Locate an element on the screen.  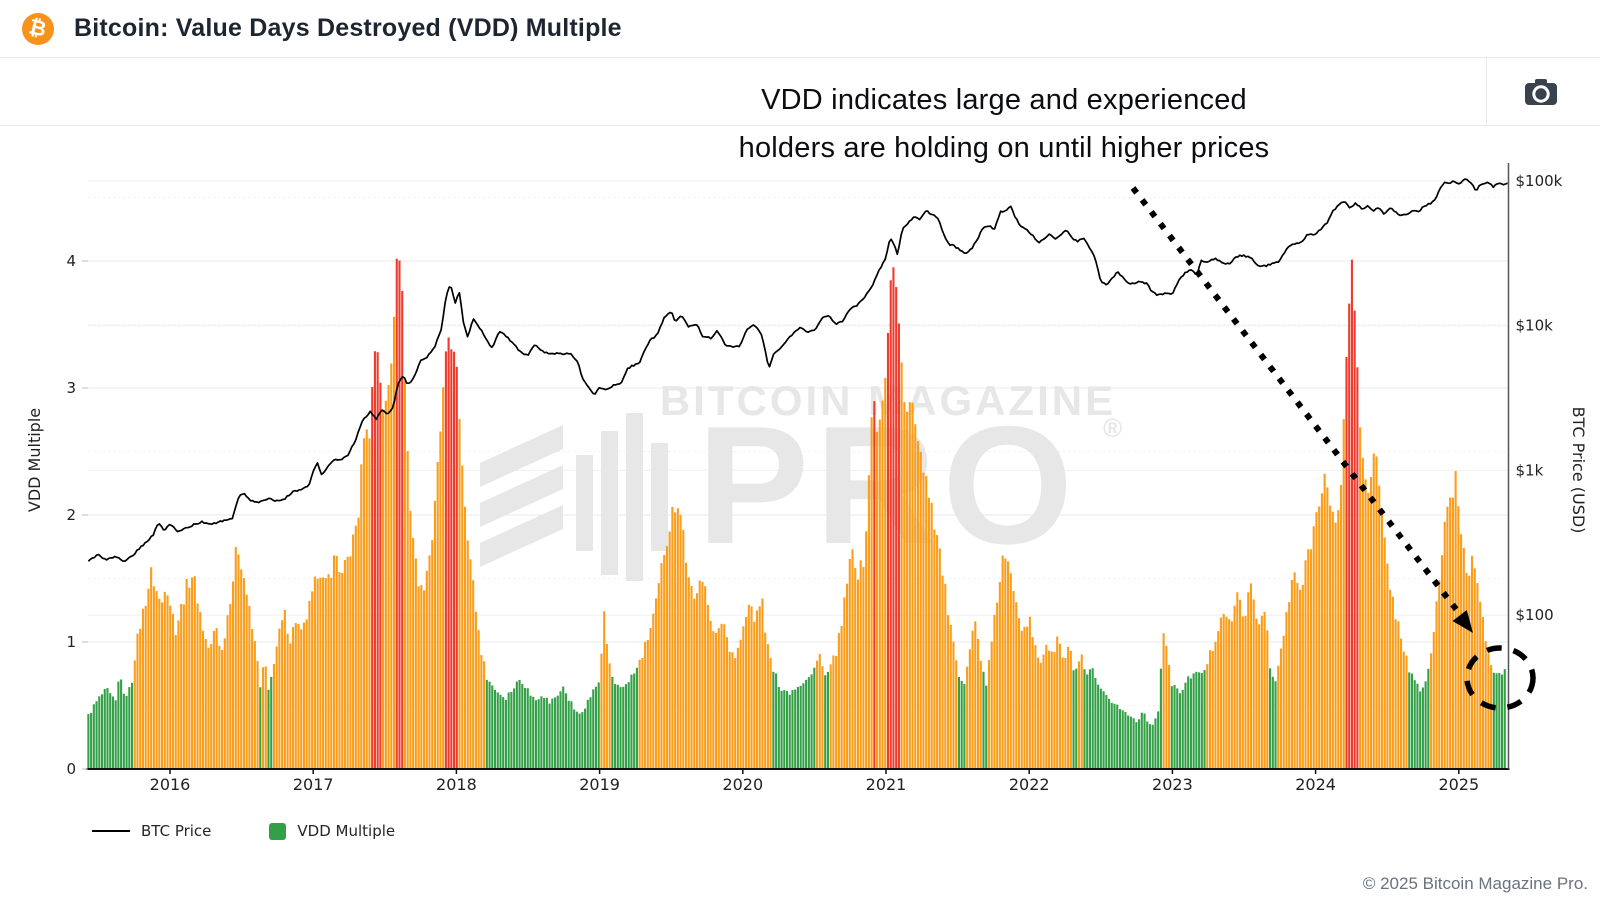
legend-item-btc-price: BTC Price is located at coordinates (151, 831).